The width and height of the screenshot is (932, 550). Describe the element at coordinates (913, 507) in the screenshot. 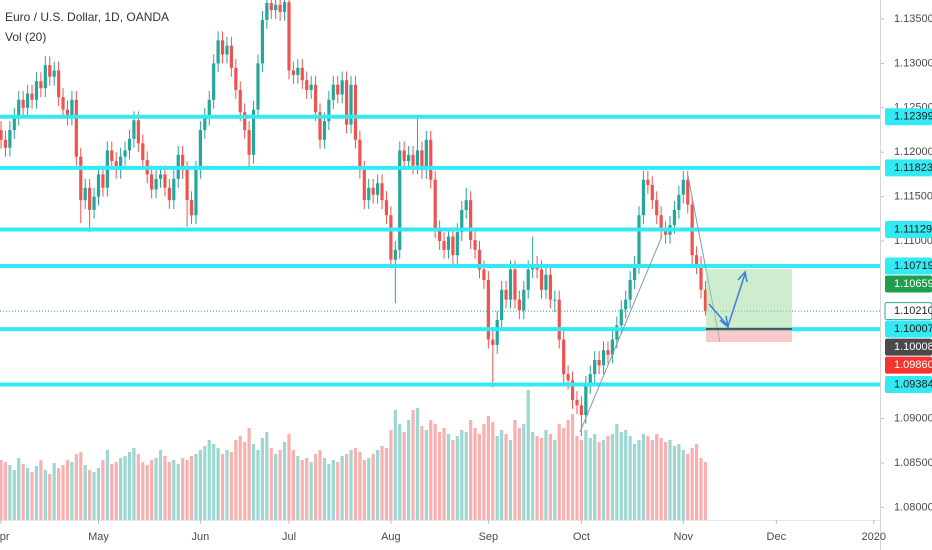

I see `y-tick-label: 1.08000` at that location.